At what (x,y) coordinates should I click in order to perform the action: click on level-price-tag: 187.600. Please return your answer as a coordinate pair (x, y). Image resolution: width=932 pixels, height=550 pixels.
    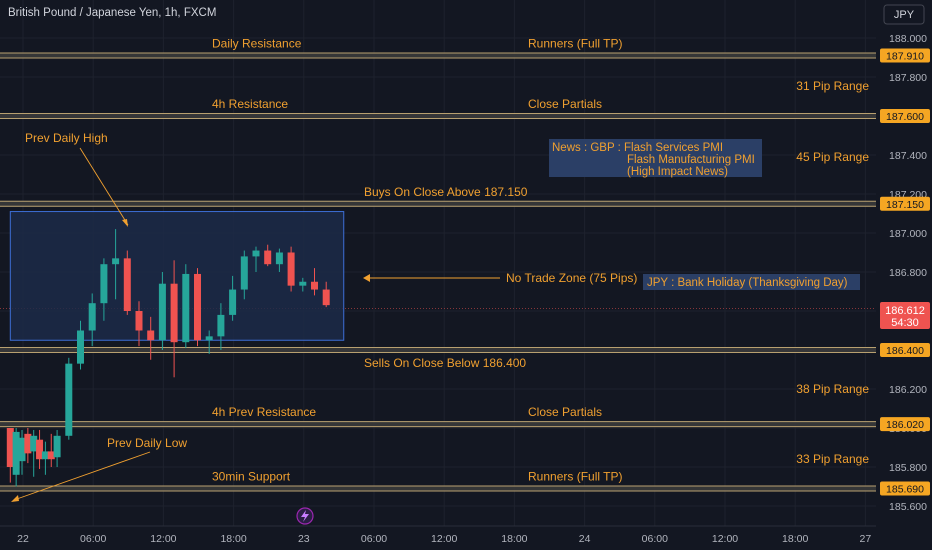
    Looking at the image, I should click on (905, 117).